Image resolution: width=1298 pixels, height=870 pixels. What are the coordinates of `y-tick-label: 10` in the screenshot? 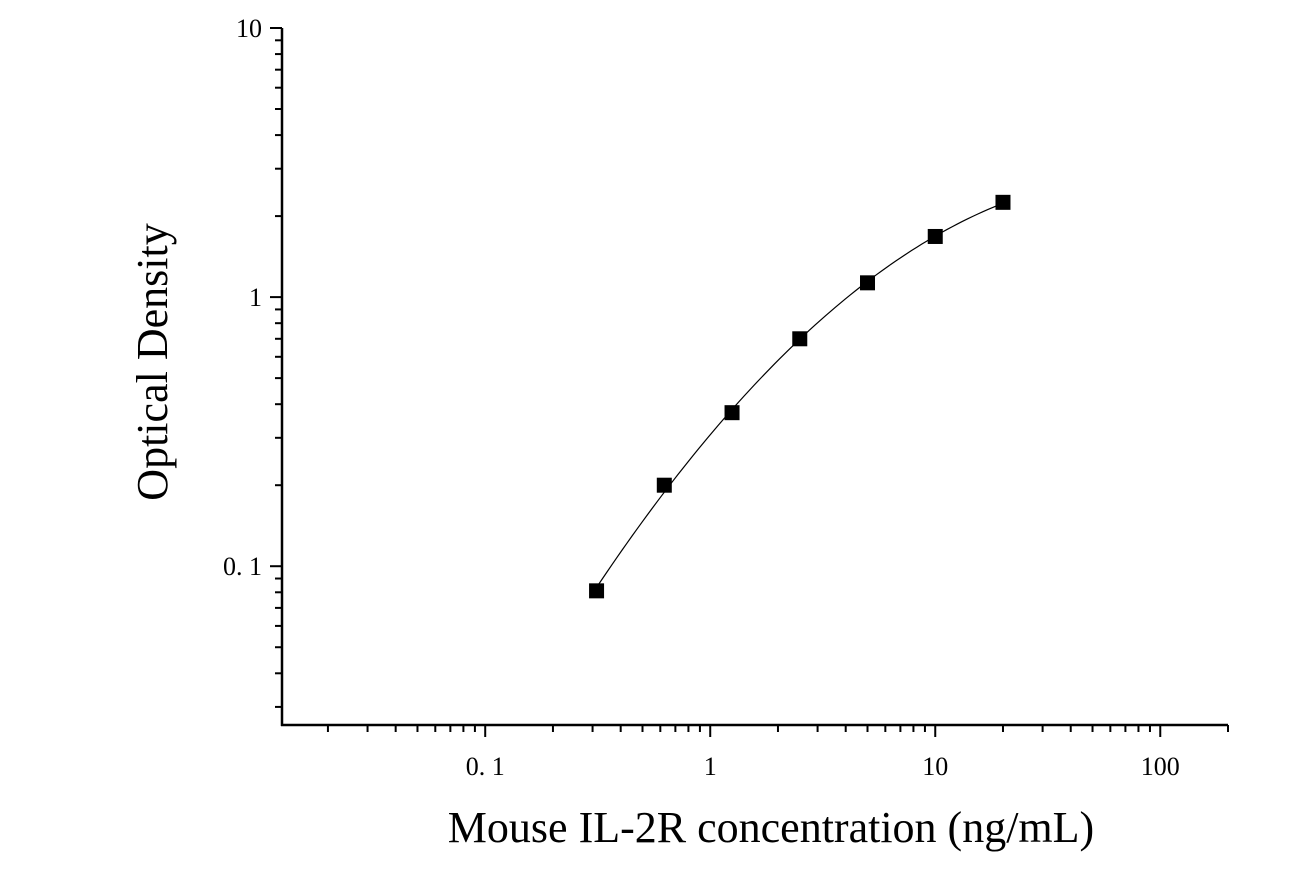 It's located at (249, 28).